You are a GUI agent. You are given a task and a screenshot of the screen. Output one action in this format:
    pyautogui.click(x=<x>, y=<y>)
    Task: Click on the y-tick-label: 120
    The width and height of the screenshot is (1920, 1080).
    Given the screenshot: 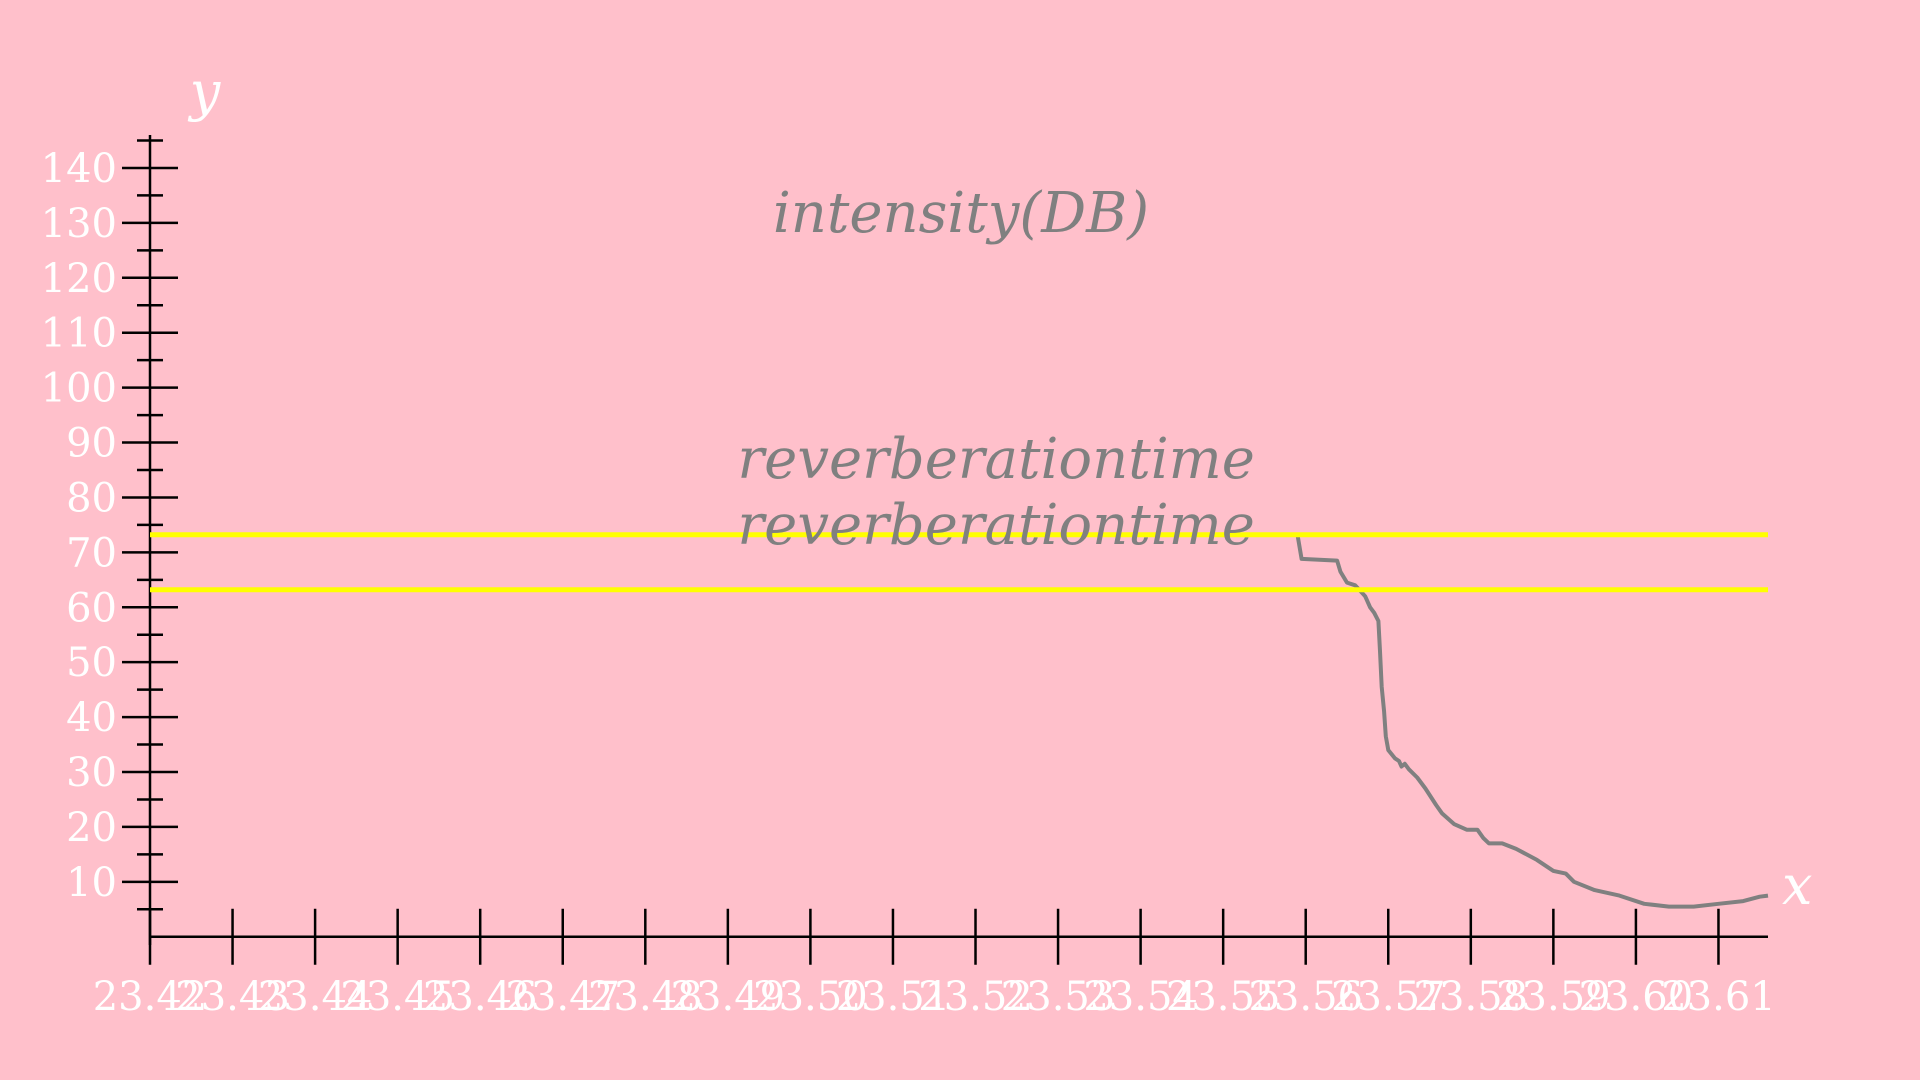 What is the action you would take?
    pyautogui.click(x=79, y=279)
    